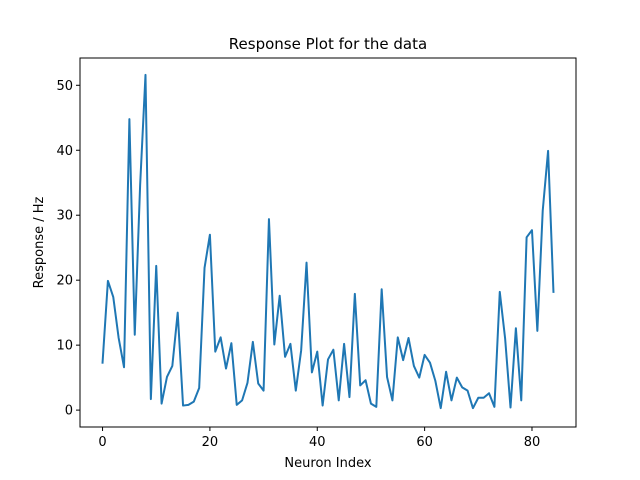  What do you see at coordinates (39, 242) in the screenshot?
I see `y-axis-label: Response / Hz` at bounding box center [39, 242].